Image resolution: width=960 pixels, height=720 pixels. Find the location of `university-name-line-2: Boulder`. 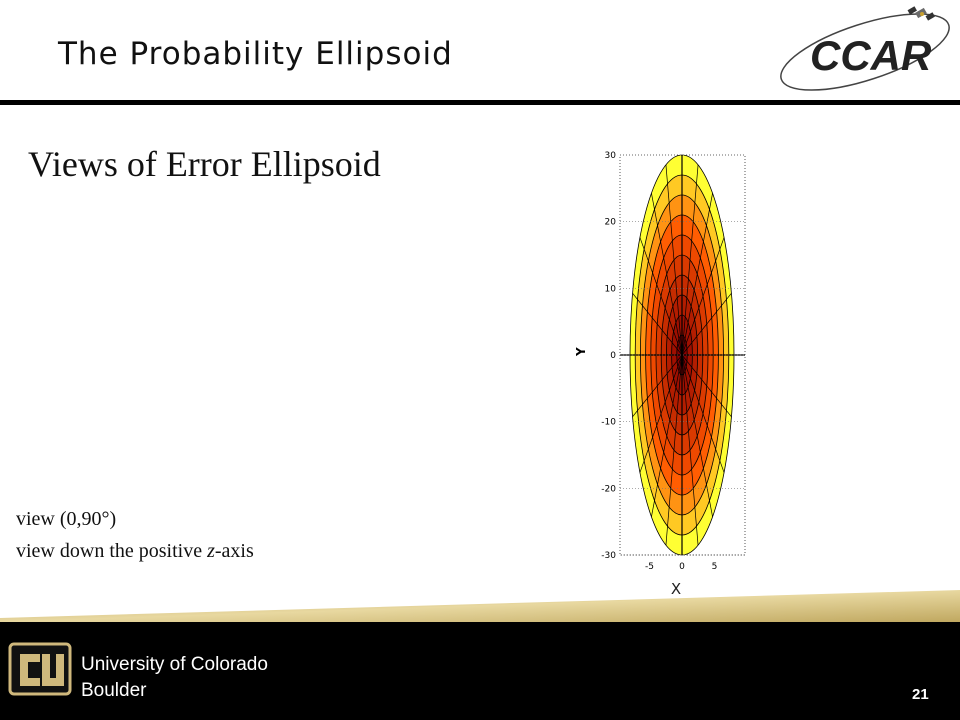

university-name-line-2: Boulder is located at coordinates (114, 690).